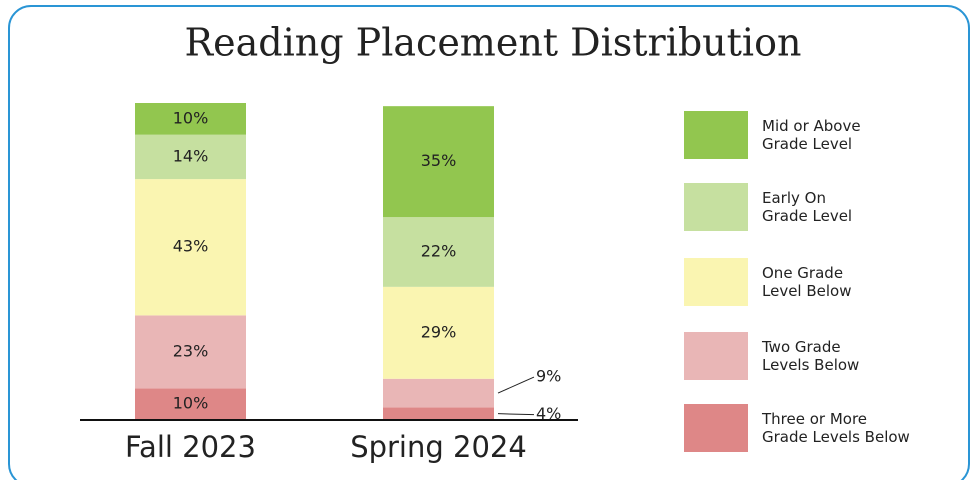 The image size is (972, 484). Describe the element at coordinates (835, 428) in the screenshot. I see `legend-label: Three or More Grade Levels Below` at that location.